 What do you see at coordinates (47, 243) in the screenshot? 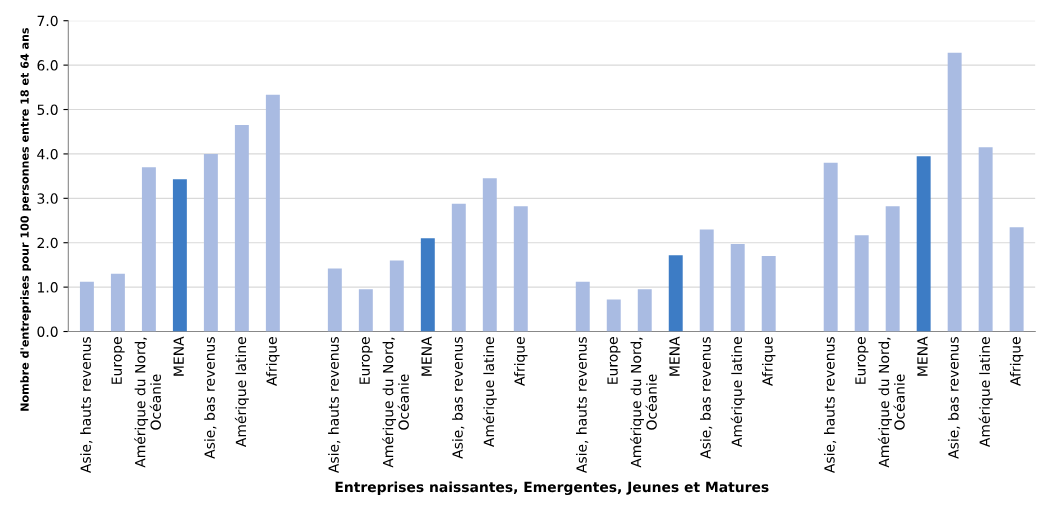
I see `y-tick-label: 2.0` at bounding box center [47, 243].